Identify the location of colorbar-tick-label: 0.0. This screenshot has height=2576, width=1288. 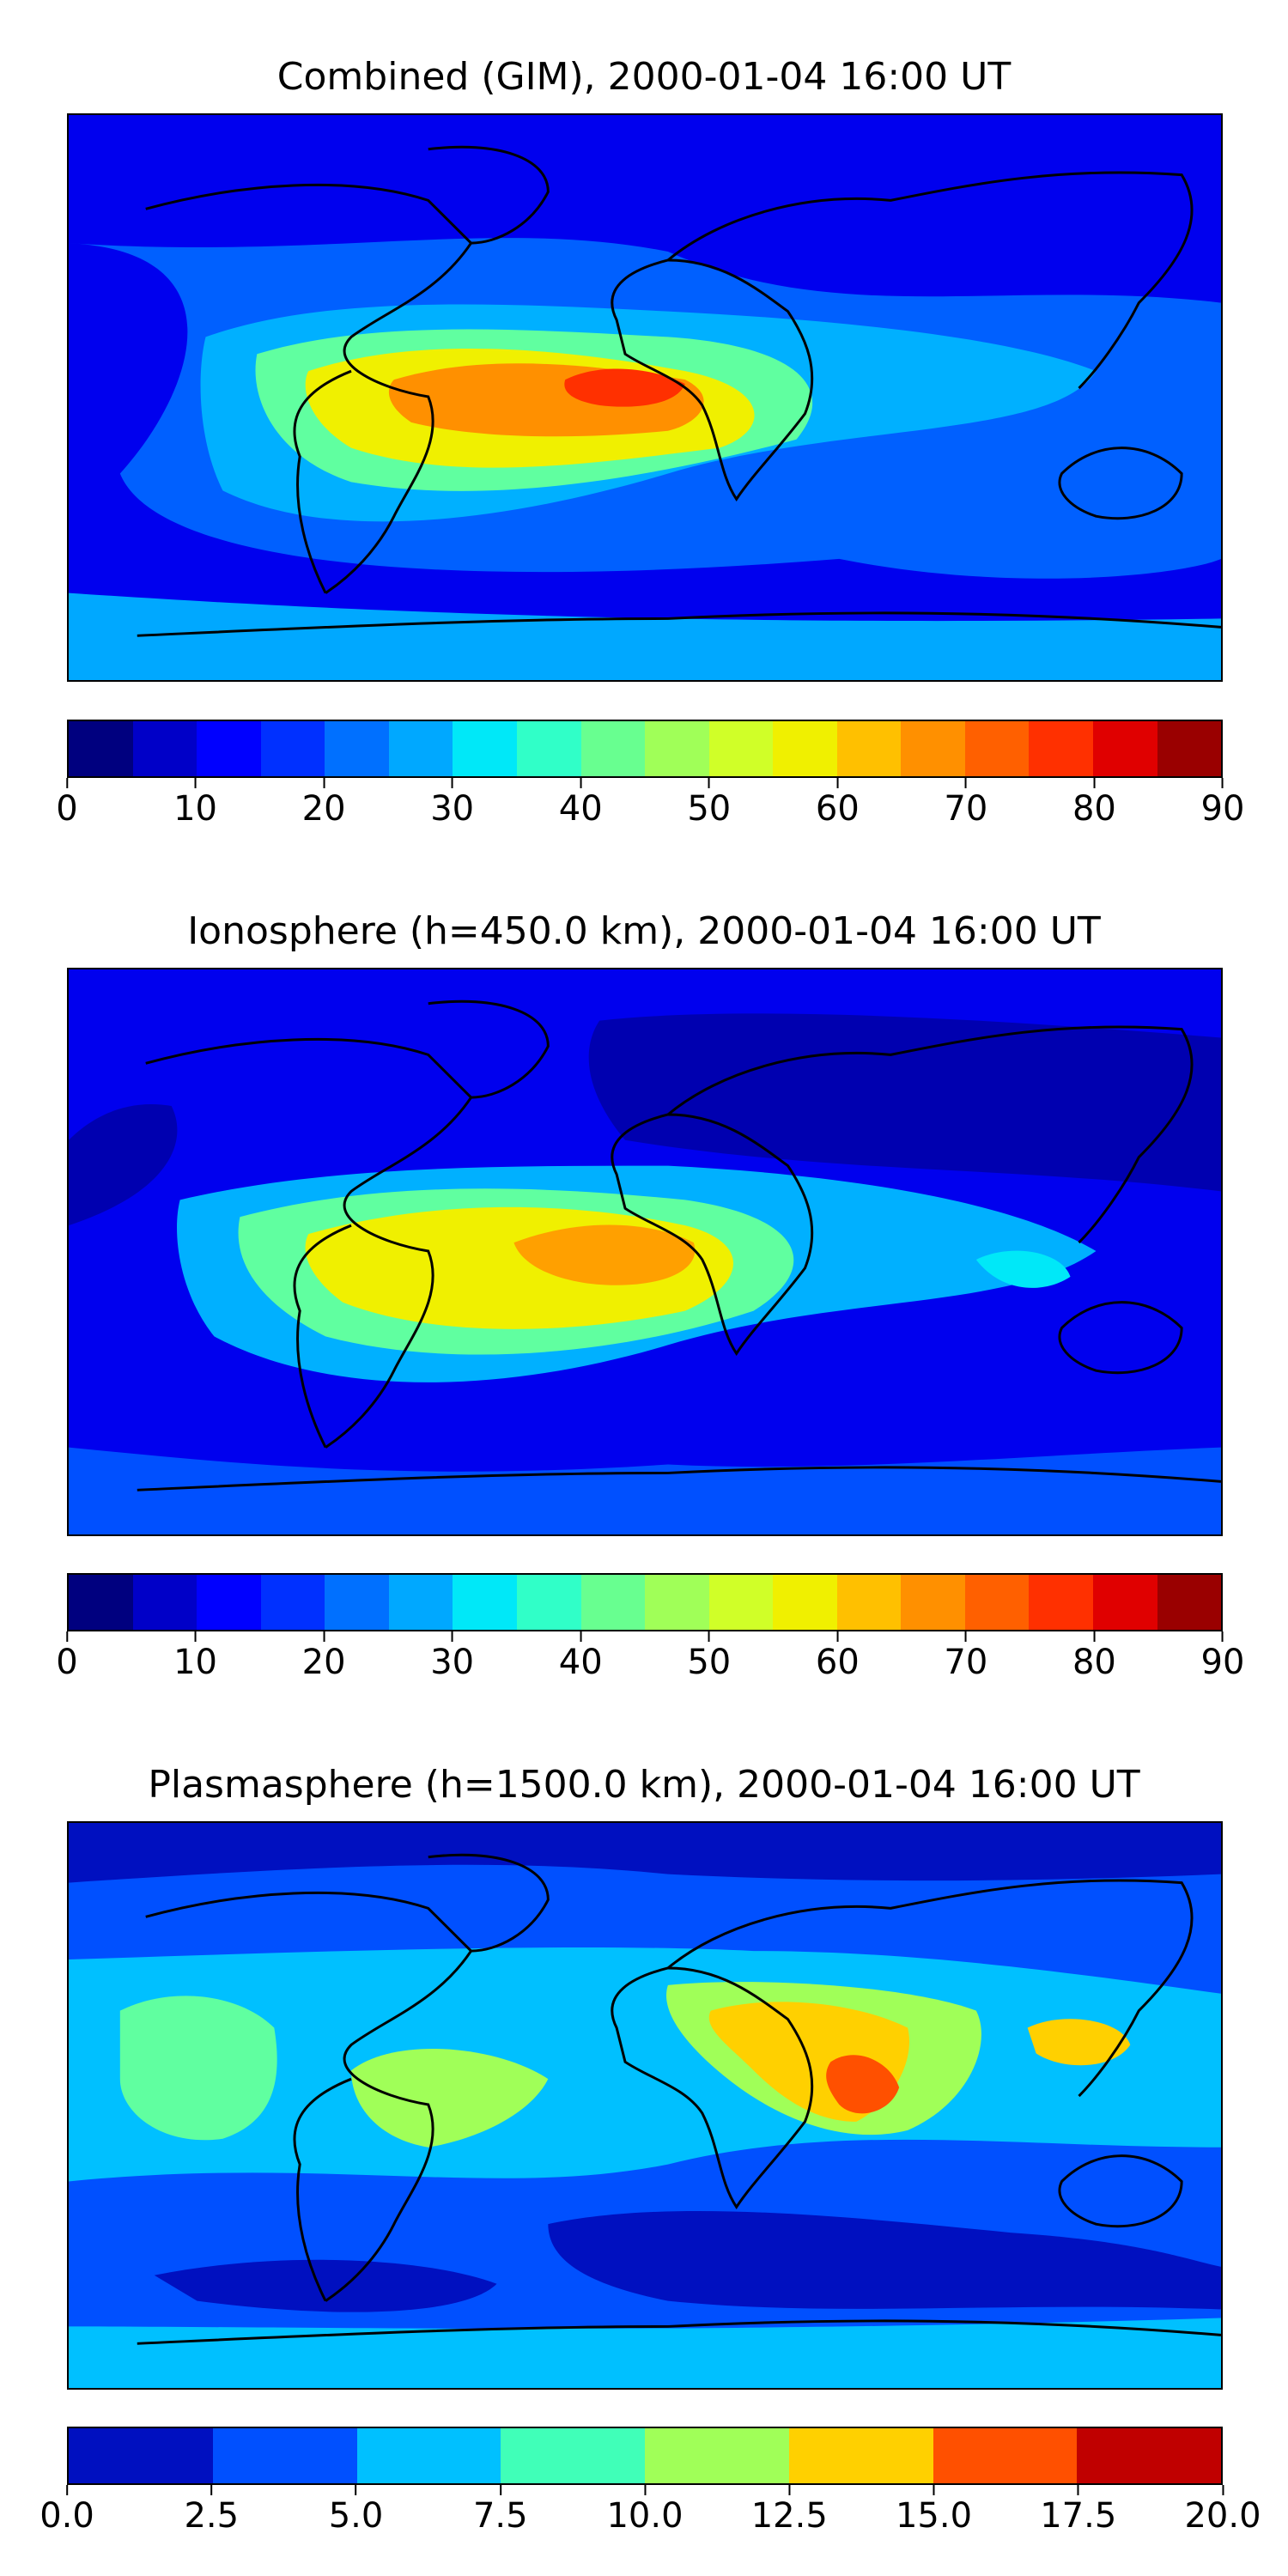
(66, 2516).